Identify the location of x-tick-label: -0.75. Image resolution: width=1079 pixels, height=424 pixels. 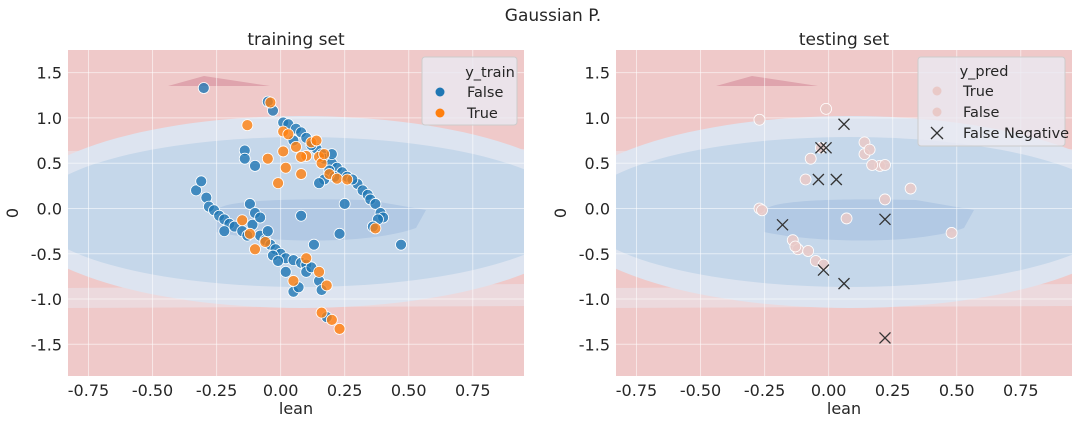
(636, 390).